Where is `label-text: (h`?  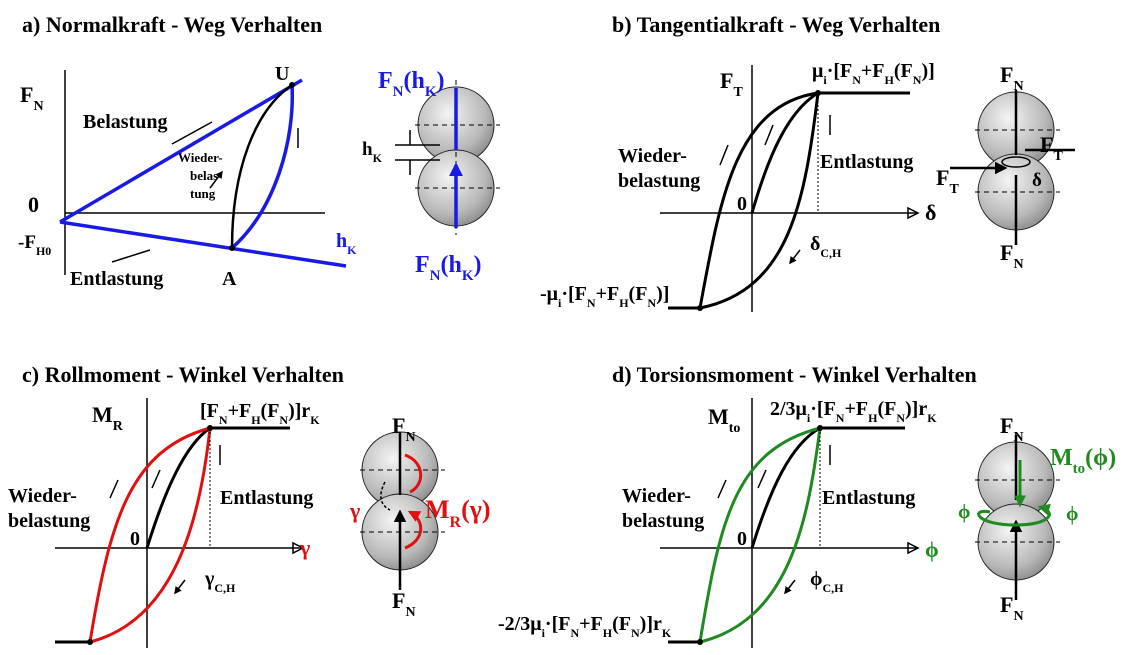 label-text: (h is located at coordinates (451, 265).